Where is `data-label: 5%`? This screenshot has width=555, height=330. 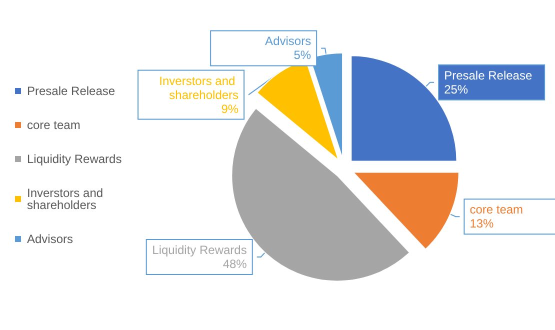
data-label: 5% is located at coordinates (303, 55).